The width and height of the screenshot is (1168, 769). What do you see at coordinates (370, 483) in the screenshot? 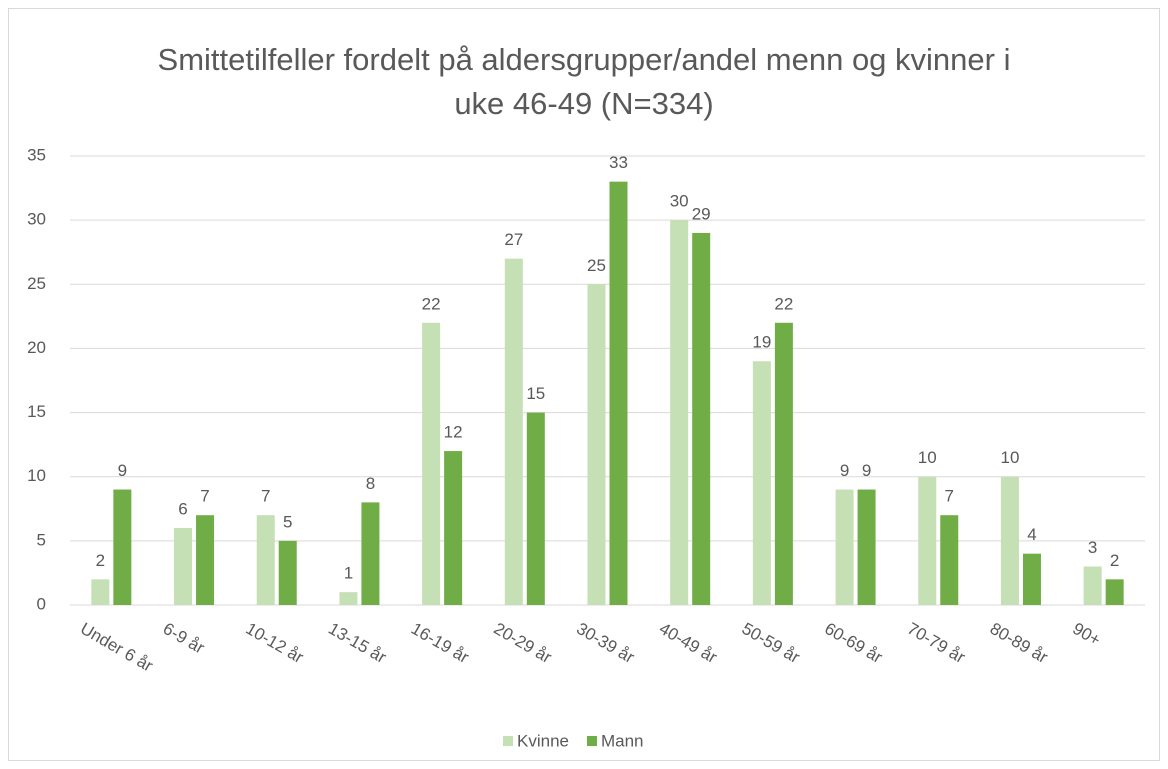
I see `data-label: 8` at bounding box center [370, 483].